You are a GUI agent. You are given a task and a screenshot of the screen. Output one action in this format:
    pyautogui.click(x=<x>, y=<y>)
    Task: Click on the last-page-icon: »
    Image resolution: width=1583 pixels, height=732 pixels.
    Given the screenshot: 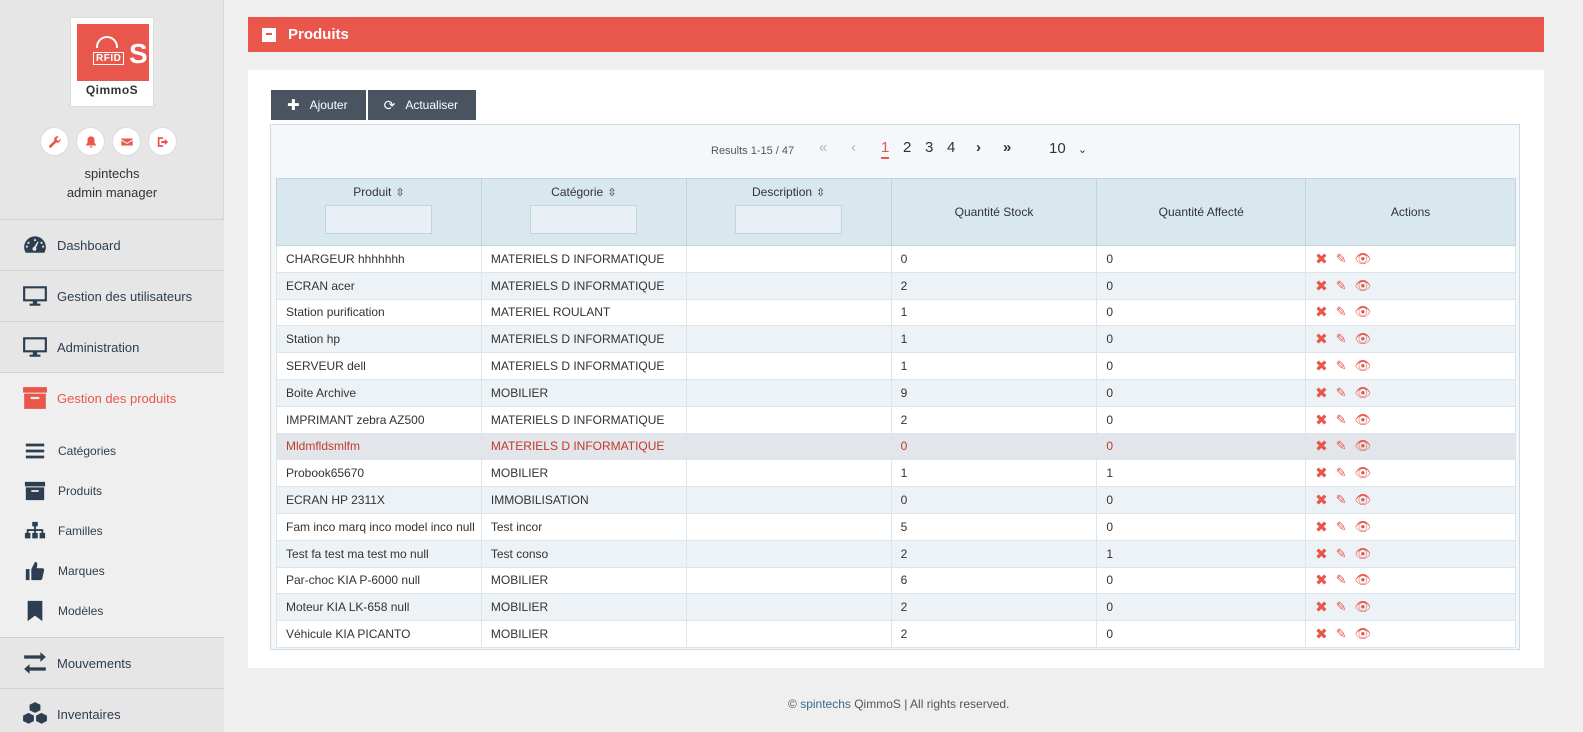 What is the action you would take?
    pyautogui.click(x=1007, y=147)
    